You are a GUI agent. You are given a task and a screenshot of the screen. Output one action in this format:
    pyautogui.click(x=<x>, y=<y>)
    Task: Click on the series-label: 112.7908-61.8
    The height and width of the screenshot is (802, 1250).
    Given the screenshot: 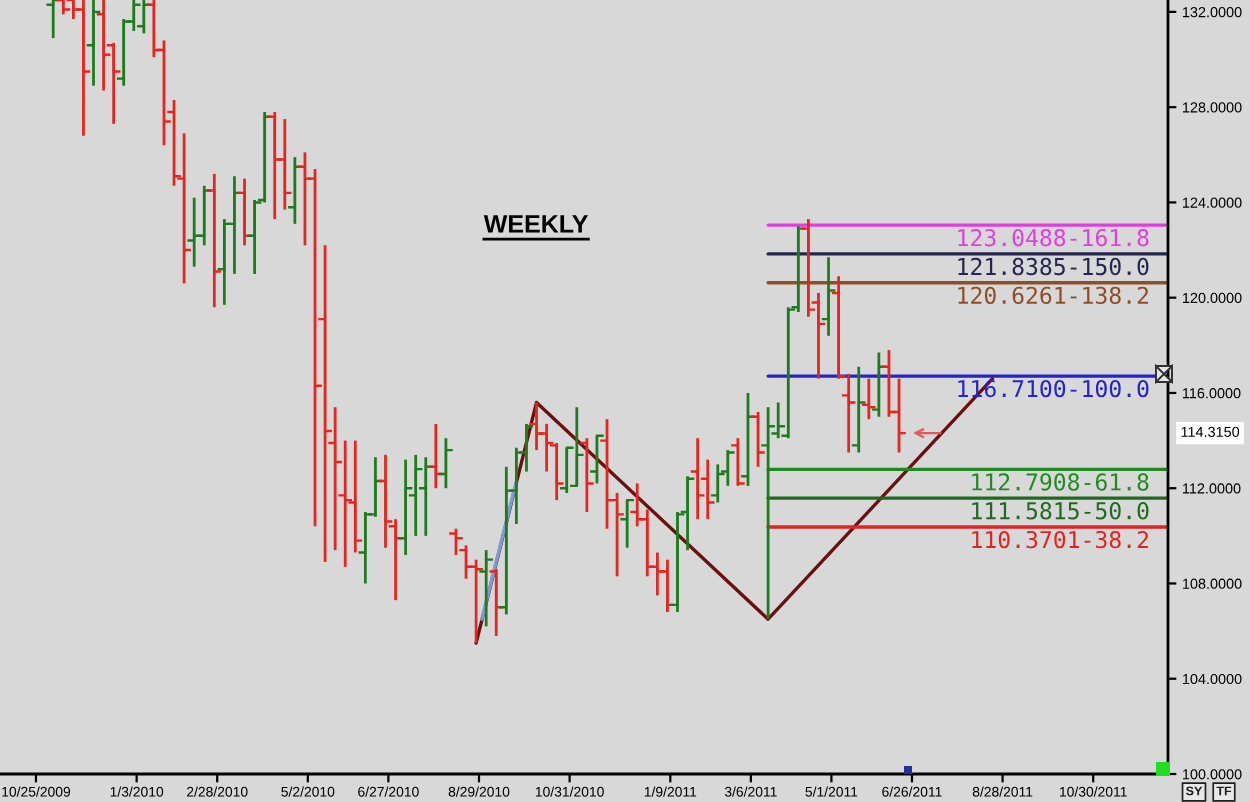 What is the action you would take?
    pyautogui.click(x=1060, y=482)
    